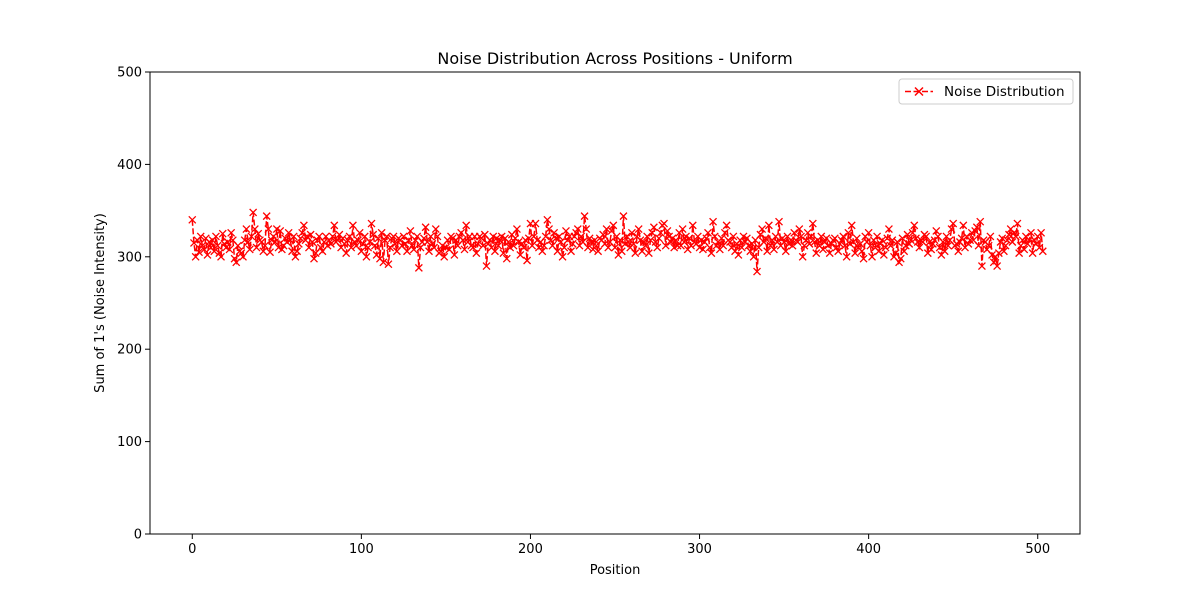  I want to click on legend-label: Noise Distribution, so click(1004, 92).